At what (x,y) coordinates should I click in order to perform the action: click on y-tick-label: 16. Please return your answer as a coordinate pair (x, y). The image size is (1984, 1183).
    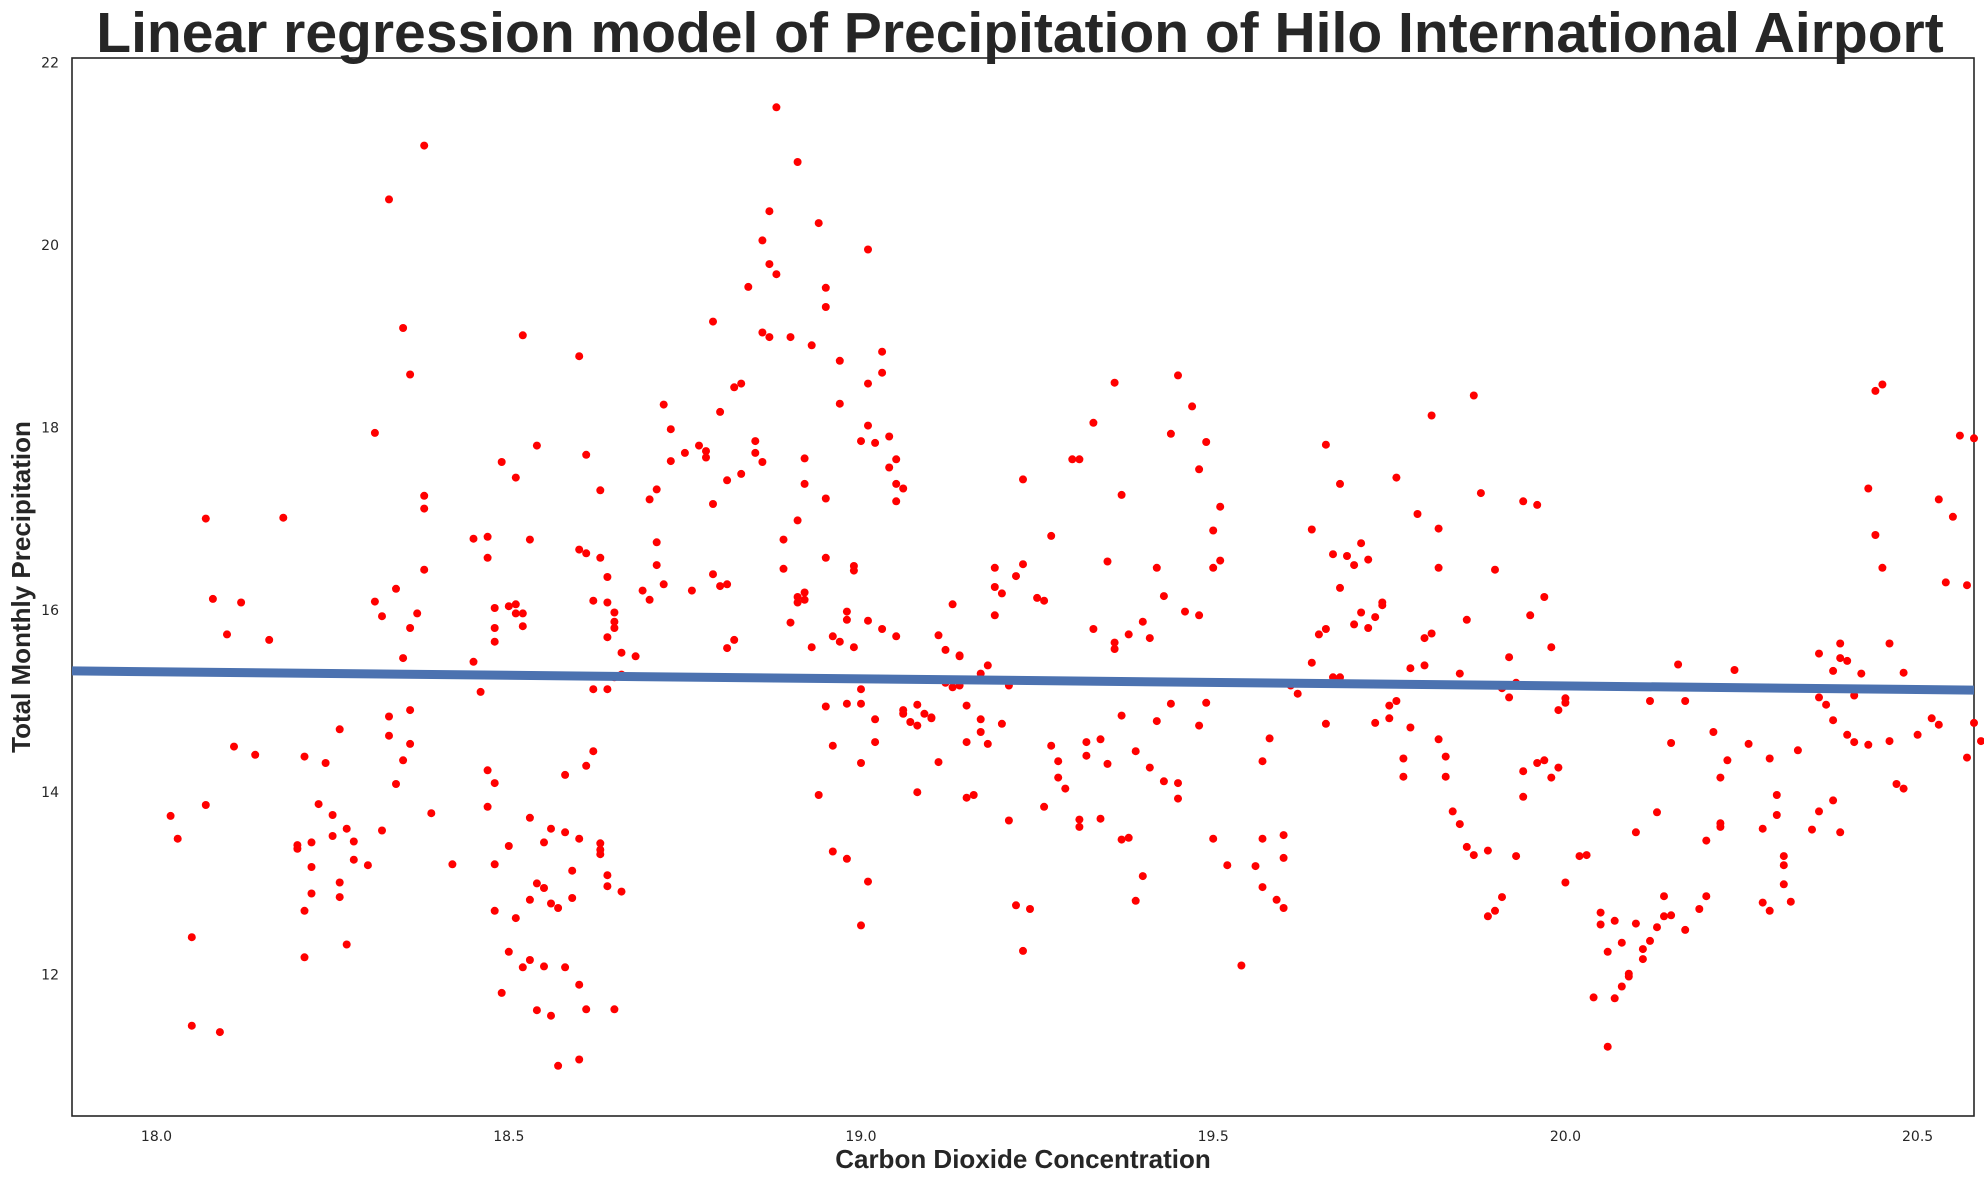
    Looking at the image, I should click on (50, 611).